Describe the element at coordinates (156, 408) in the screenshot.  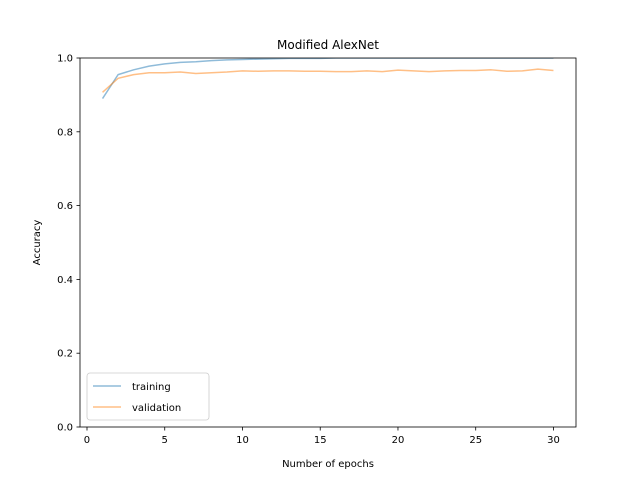
I see `legend-label-validation: validation` at that location.